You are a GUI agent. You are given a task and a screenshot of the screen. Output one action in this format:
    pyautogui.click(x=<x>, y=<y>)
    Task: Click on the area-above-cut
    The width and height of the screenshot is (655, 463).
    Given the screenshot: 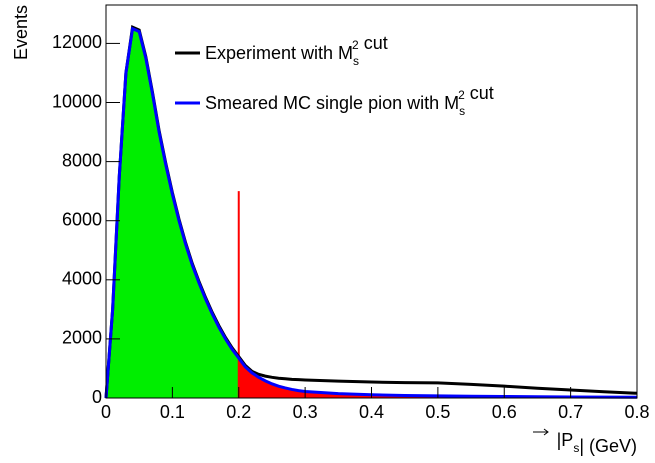 What is the action you would take?
    pyautogui.click(x=437, y=378)
    